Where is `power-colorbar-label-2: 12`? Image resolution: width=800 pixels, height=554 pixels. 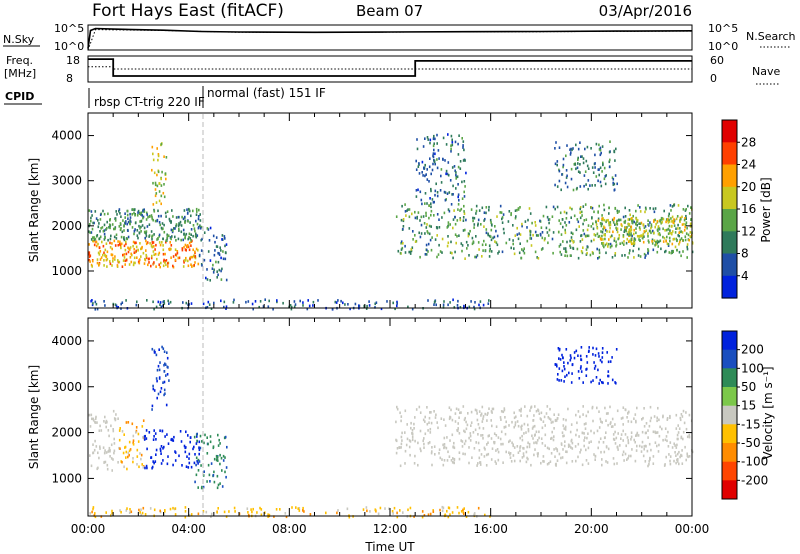
power-colorbar-label-2: 12 is located at coordinates (748, 231).